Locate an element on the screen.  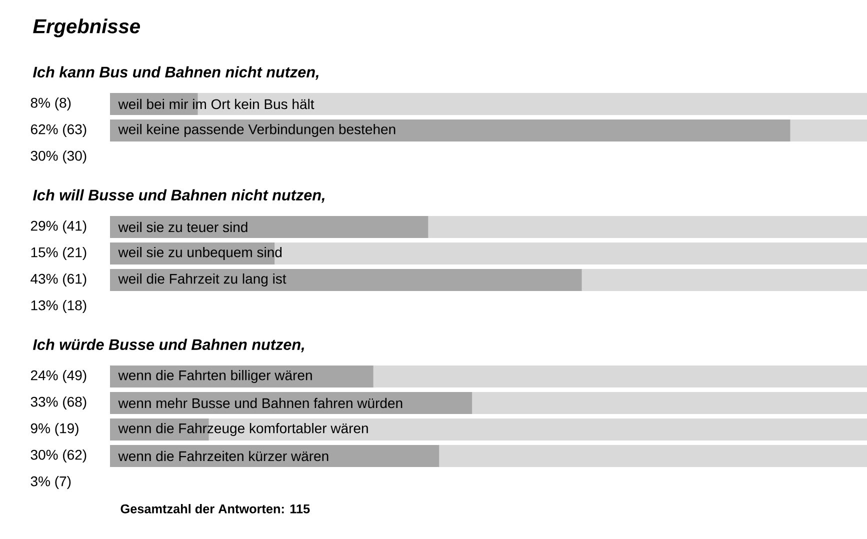
text: Gesamtzahl der Antworten: 115 is located at coordinates (215, 509).